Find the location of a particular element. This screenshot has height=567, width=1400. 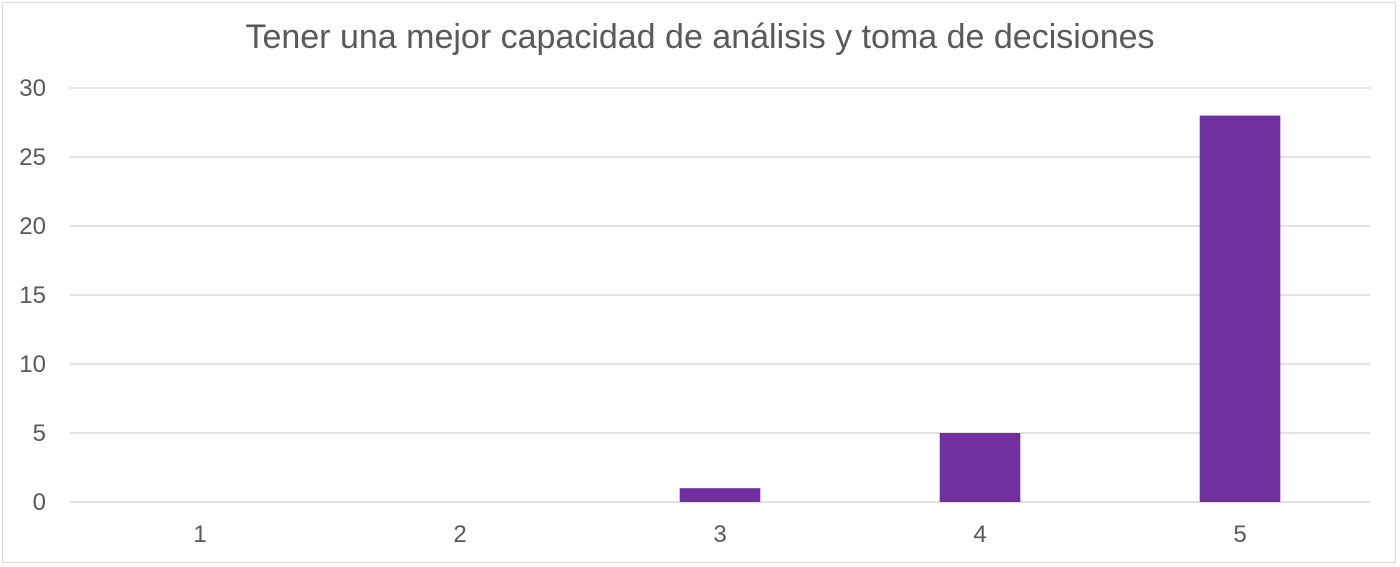

y-tick-label: 20 is located at coordinates (32, 226).